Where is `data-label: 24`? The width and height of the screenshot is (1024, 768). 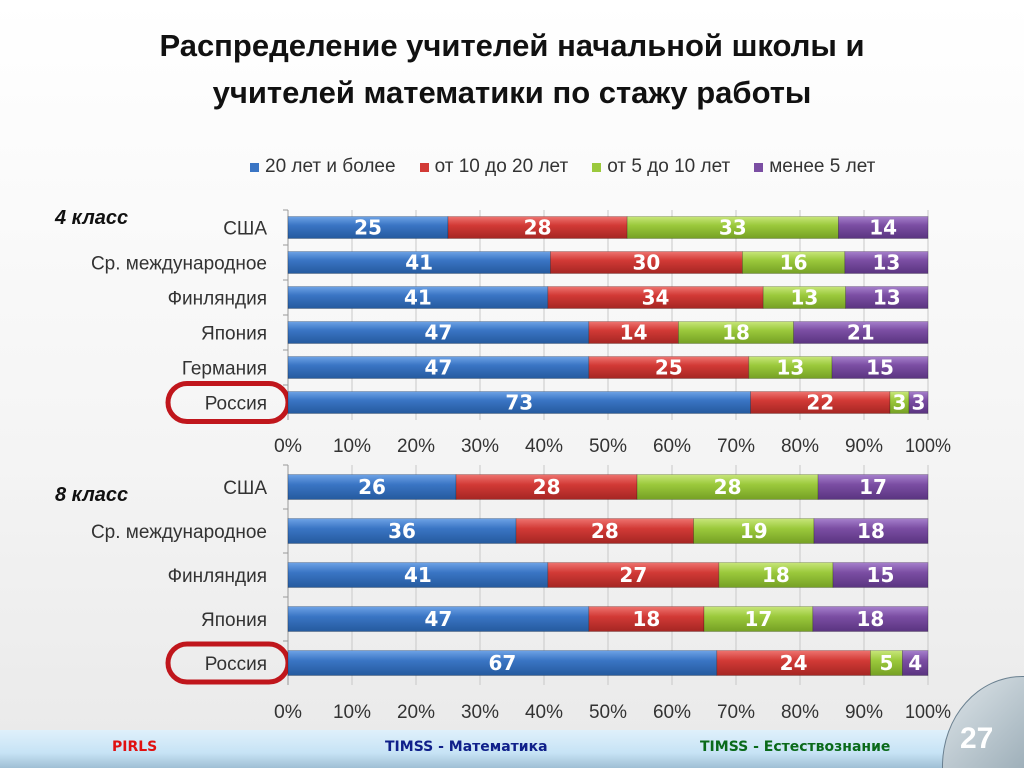
data-label: 24 is located at coordinates (794, 663).